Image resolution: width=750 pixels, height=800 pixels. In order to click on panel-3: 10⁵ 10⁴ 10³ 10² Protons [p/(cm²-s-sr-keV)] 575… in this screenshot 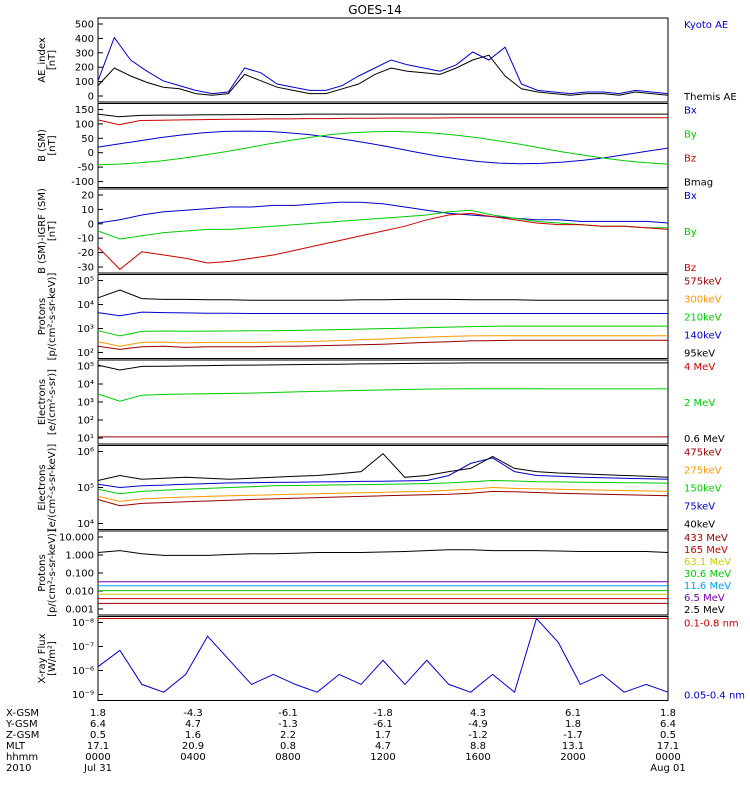, I will do `click(379, 317)`.